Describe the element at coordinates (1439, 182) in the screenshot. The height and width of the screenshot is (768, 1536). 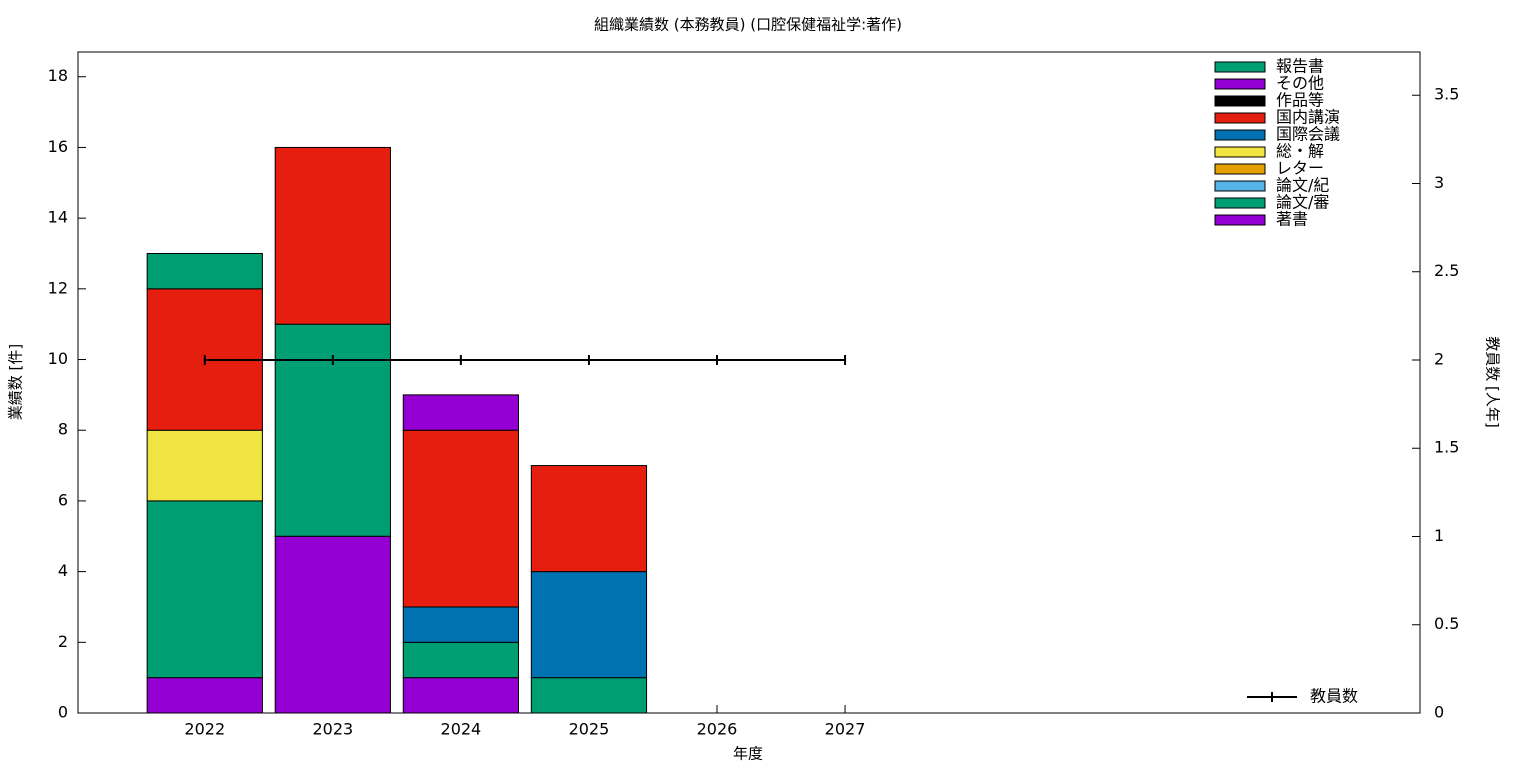
I see `y2-tick-label: 3` at that location.